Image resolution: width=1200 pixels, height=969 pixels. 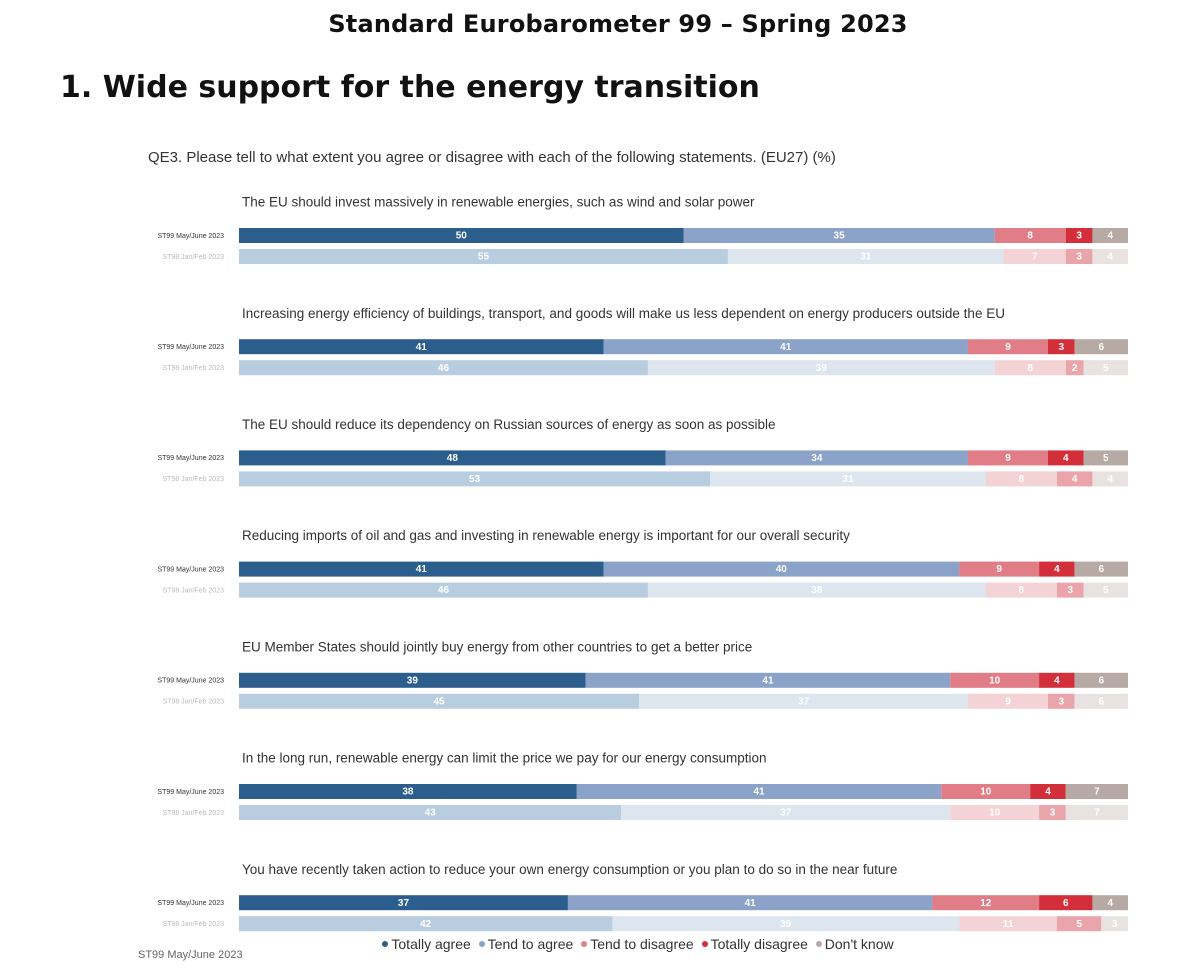 I want to click on legend-item-tend-to-disagree: Tend to disagree, so click(x=637, y=944).